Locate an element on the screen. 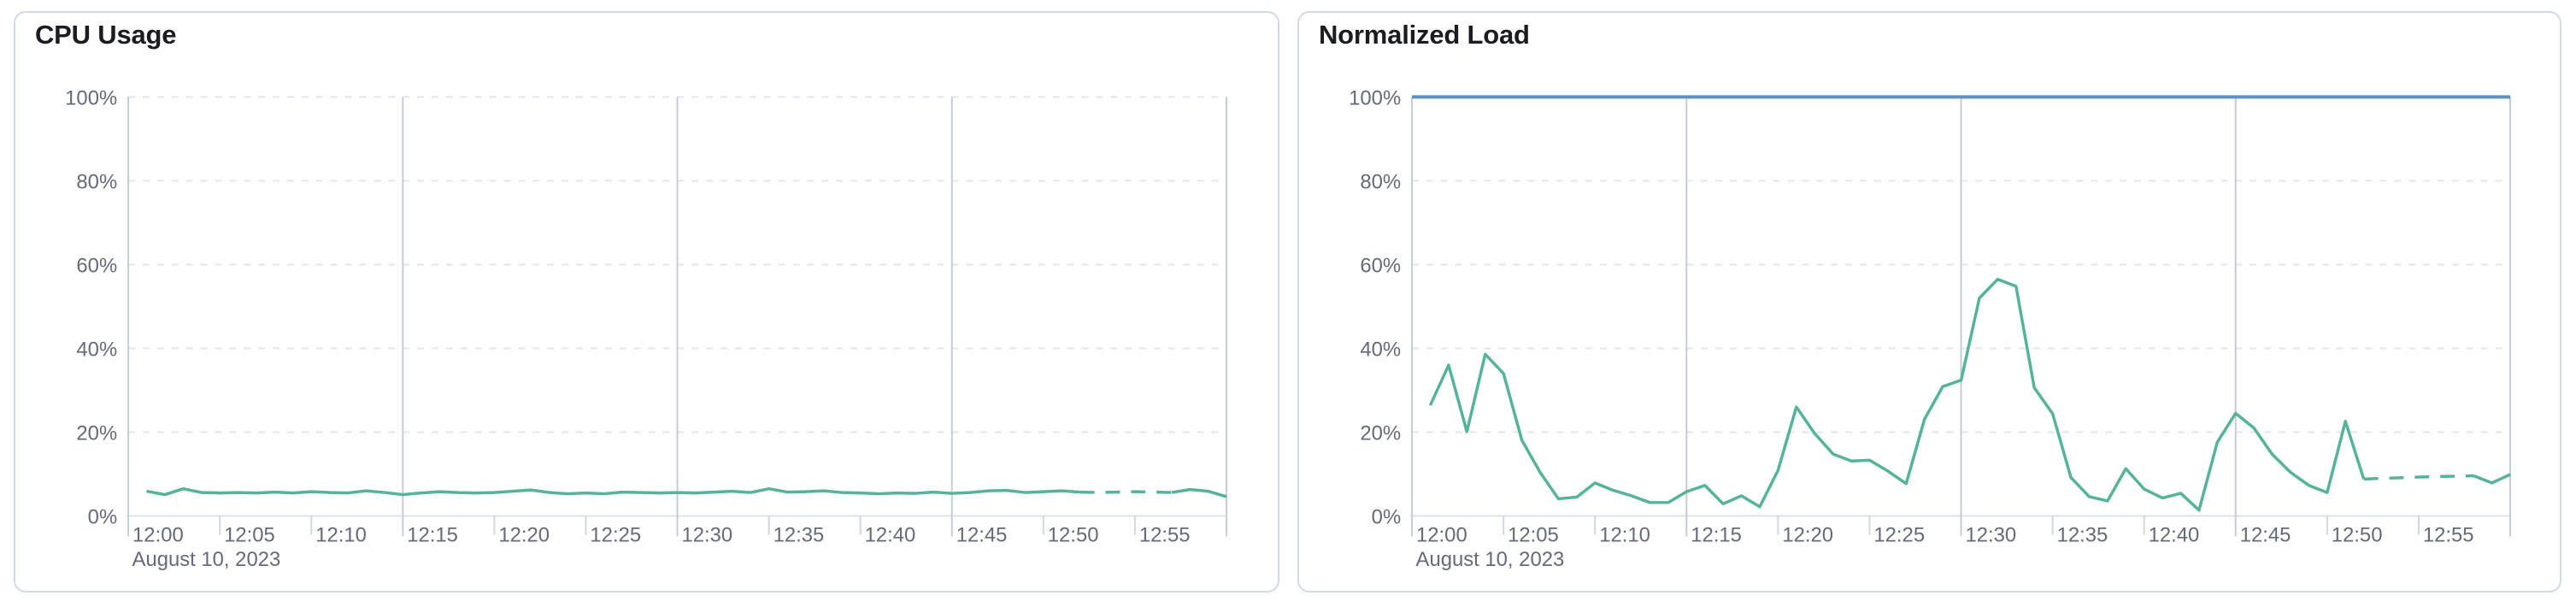 The image size is (2576, 607). panel-title-cpu-usage: CPU Usage is located at coordinates (106, 35).